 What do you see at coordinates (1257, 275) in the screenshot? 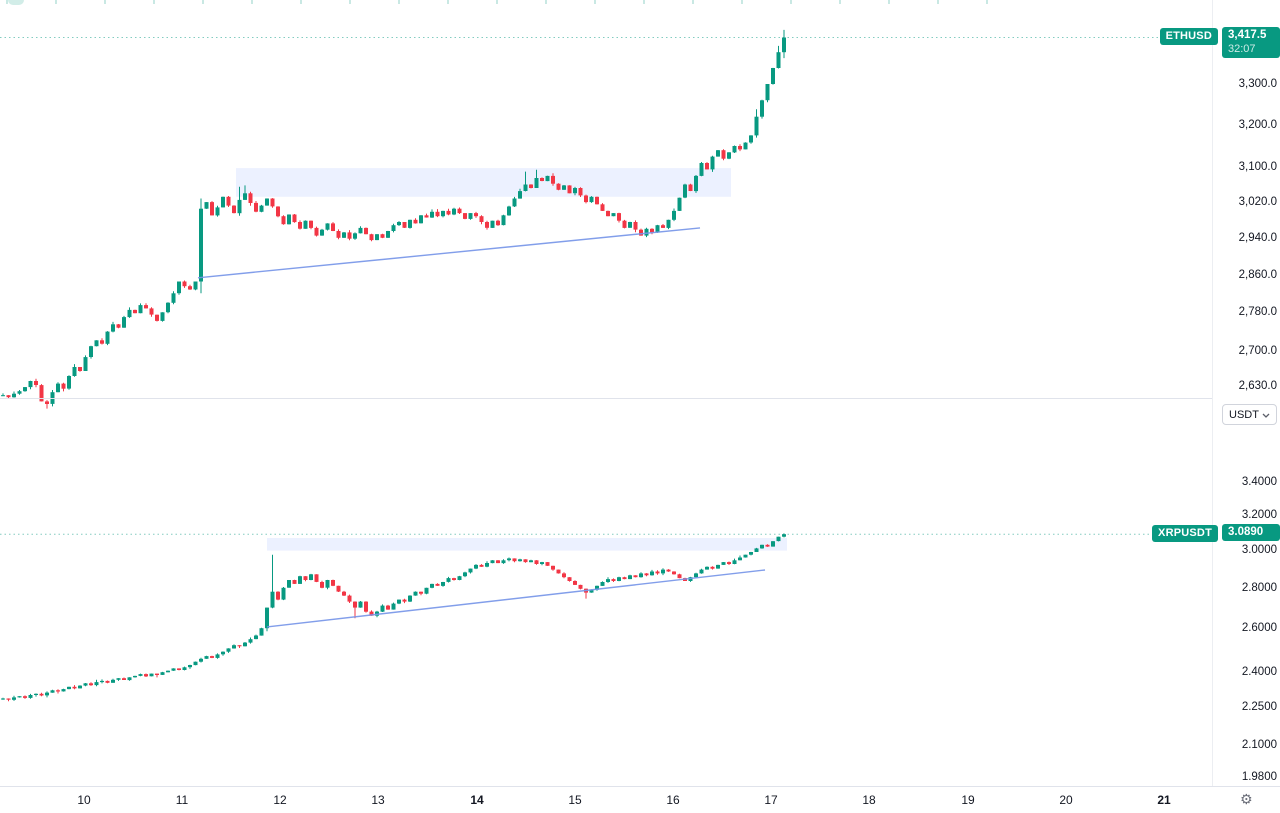
I see `price-tick-label: 2,860.0` at bounding box center [1257, 275].